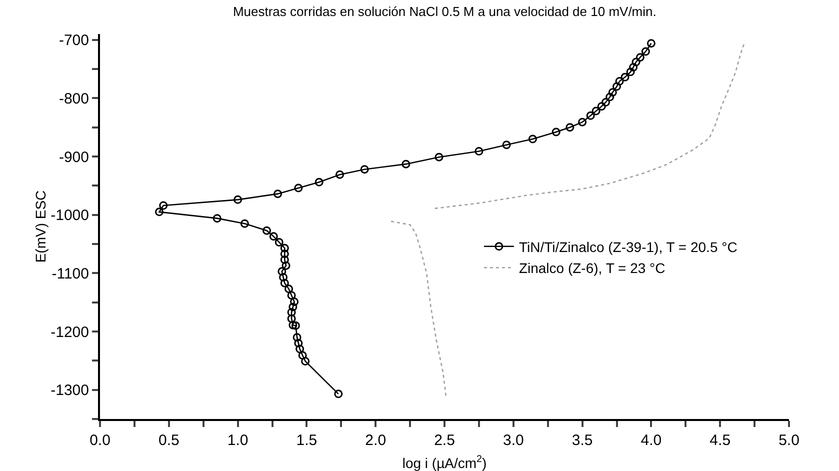 The height and width of the screenshot is (471, 839). Describe the element at coordinates (628, 246) in the screenshot. I see `legend-label: TiN/Ti/Zinalco (Z-39-1), T = 20.5 °C` at that location.